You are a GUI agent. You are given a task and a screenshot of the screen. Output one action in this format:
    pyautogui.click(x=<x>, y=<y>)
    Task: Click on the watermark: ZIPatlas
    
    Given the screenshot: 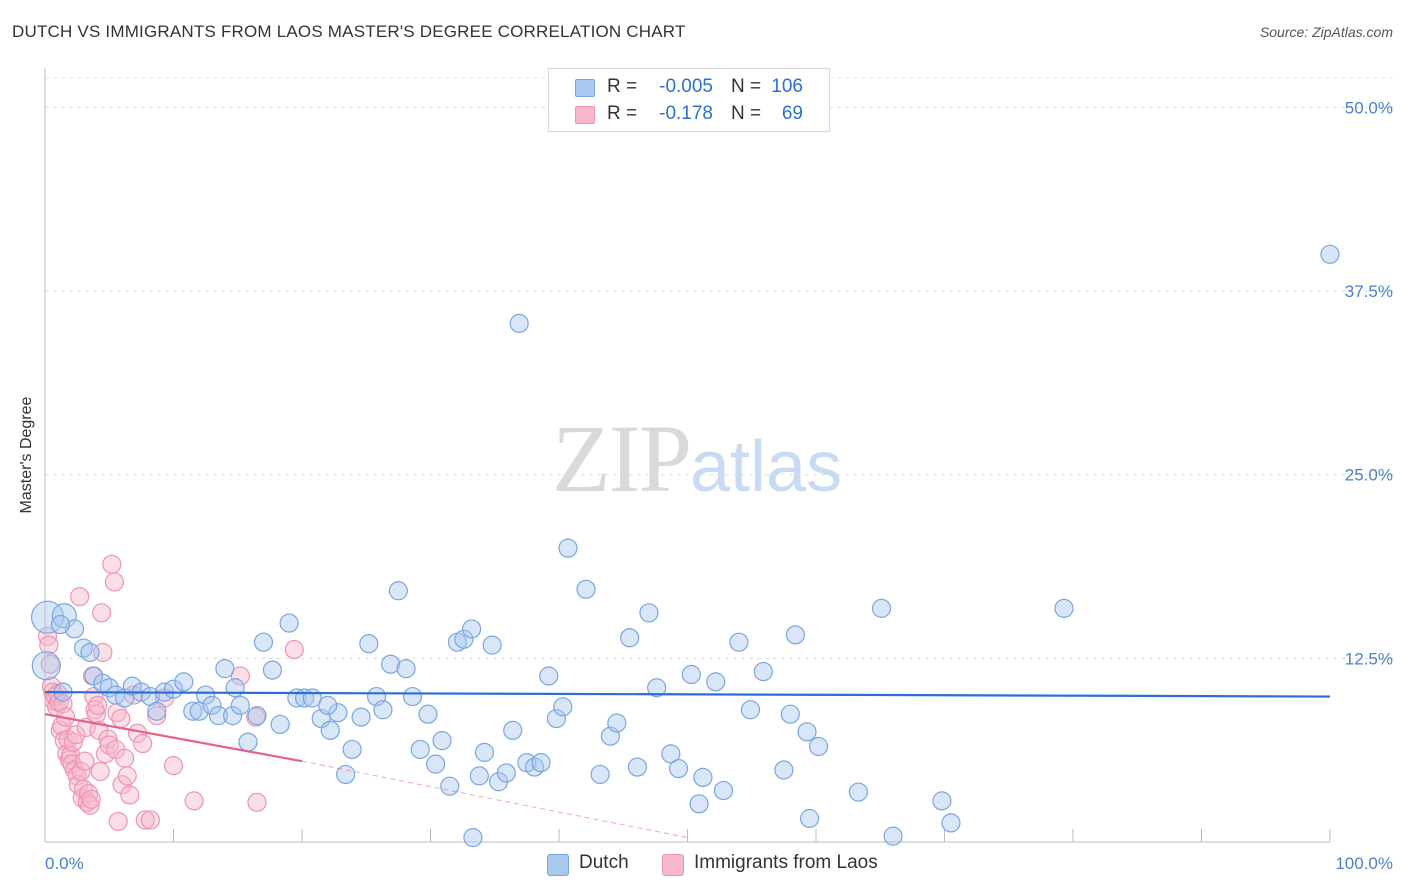 What is the action you would take?
    pyautogui.click(x=697, y=458)
    